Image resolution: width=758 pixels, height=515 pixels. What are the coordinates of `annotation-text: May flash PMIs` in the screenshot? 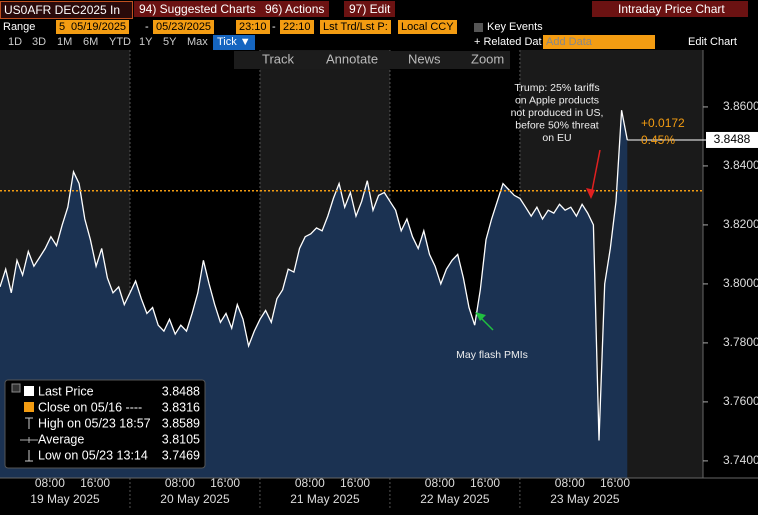 It's located at (492, 355).